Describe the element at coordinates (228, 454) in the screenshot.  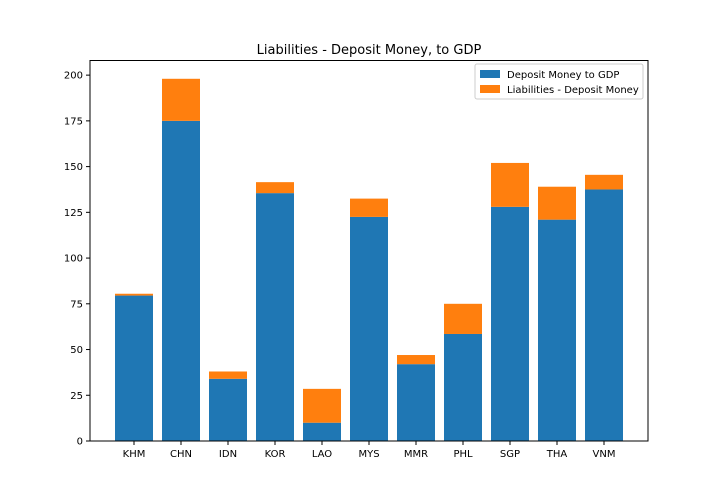
I see `x-tick-label-idn: IDN` at that location.